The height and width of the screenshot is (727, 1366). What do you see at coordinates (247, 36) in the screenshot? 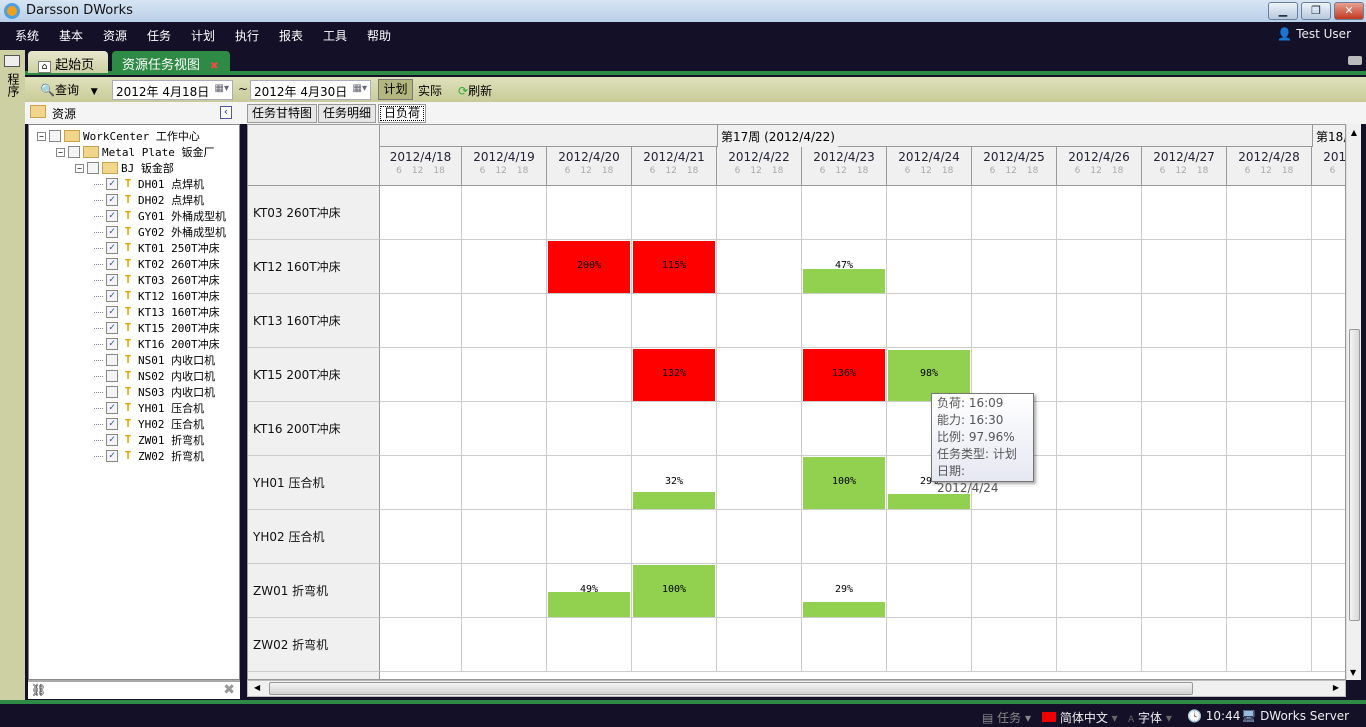
I see `menu-item: 执行` at bounding box center [247, 36].